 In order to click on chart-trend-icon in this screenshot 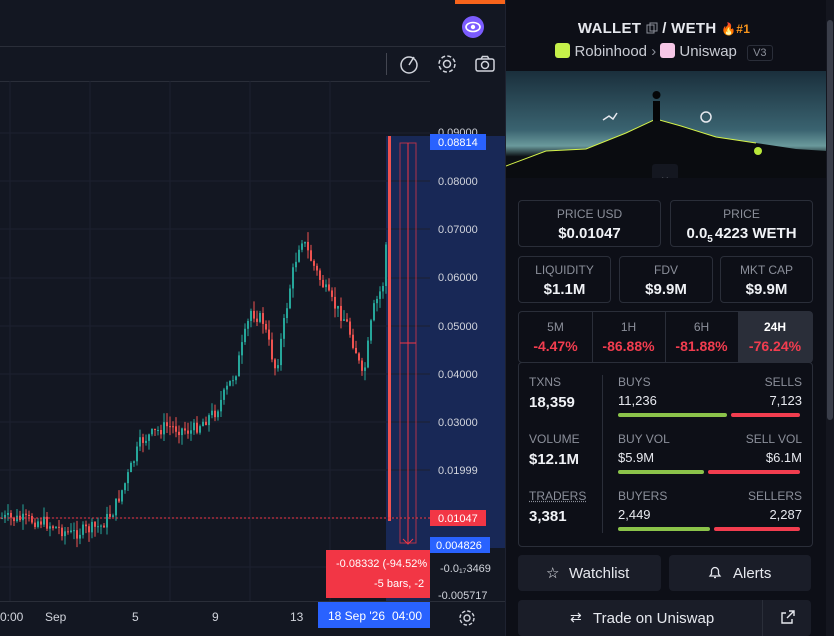, I will do `click(610, 116)`.